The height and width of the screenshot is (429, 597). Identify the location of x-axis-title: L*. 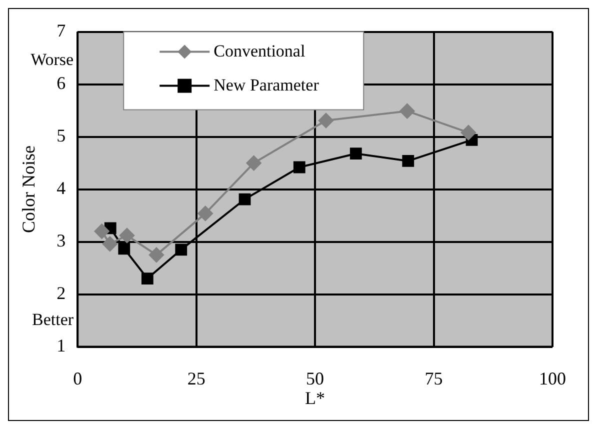
(315, 398).